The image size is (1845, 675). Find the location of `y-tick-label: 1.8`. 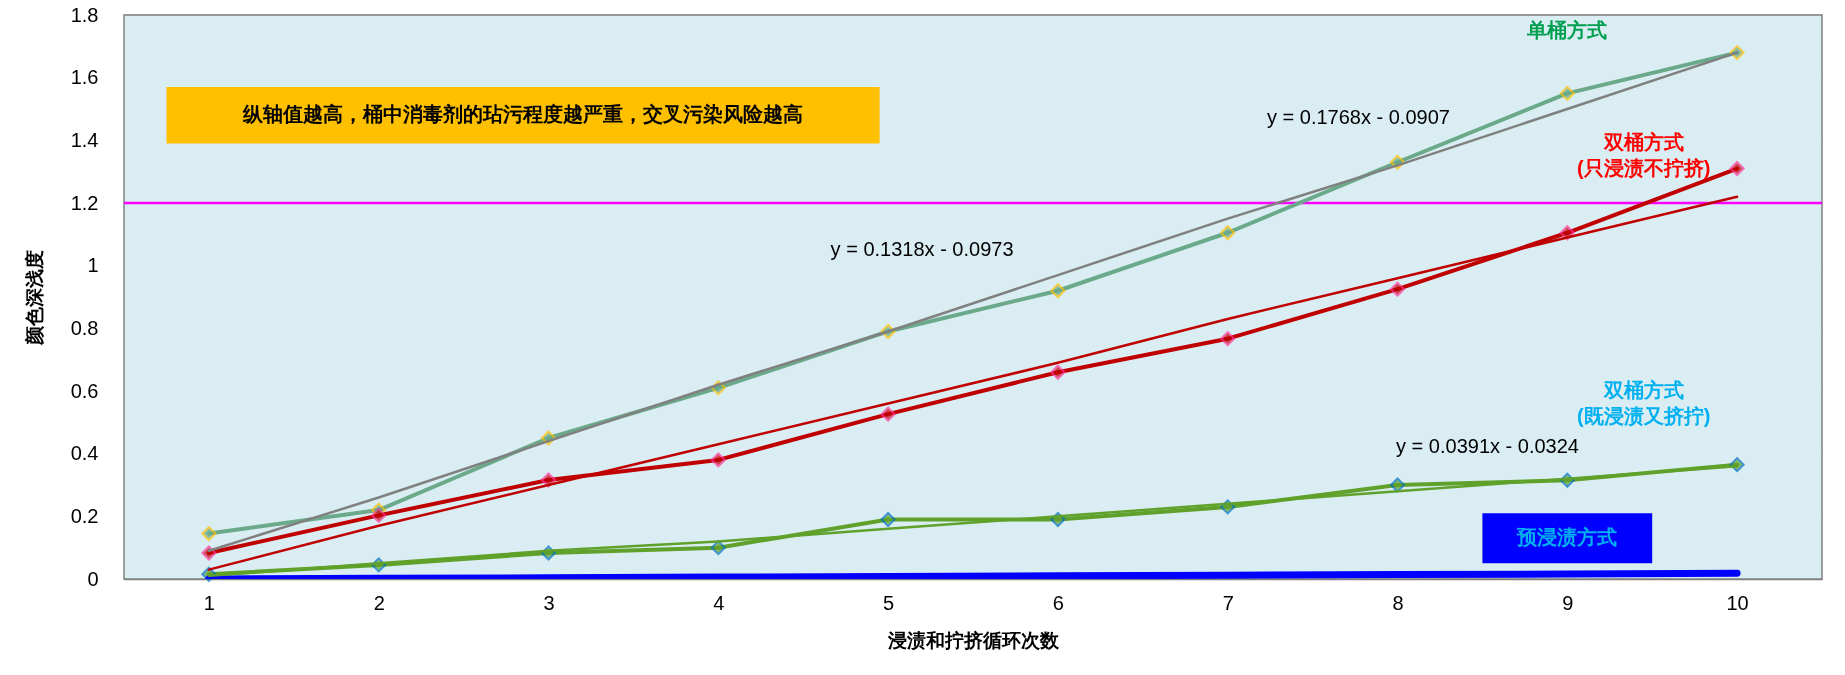

y-tick-label: 1.8 is located at coordinates (84, 14).